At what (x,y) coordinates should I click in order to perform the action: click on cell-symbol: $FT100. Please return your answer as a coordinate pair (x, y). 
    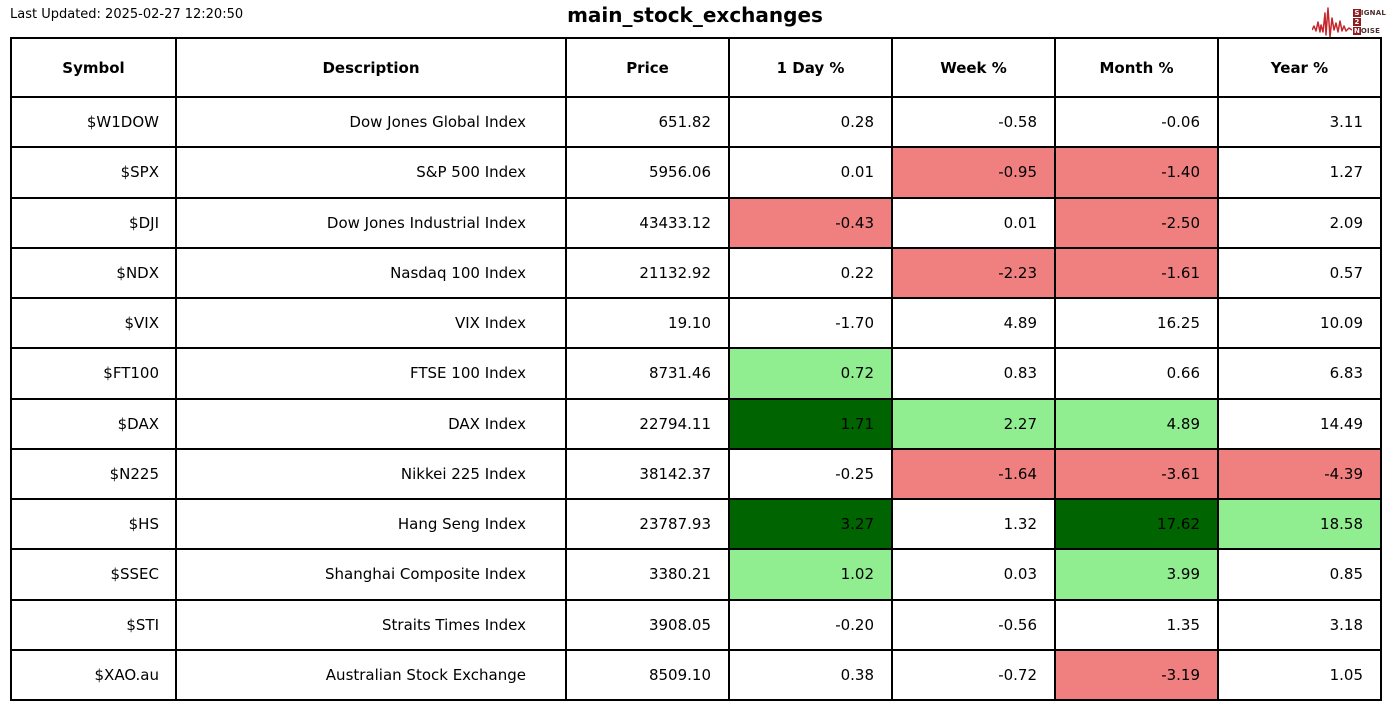
    Looking at the image, I should click on (93, 373).